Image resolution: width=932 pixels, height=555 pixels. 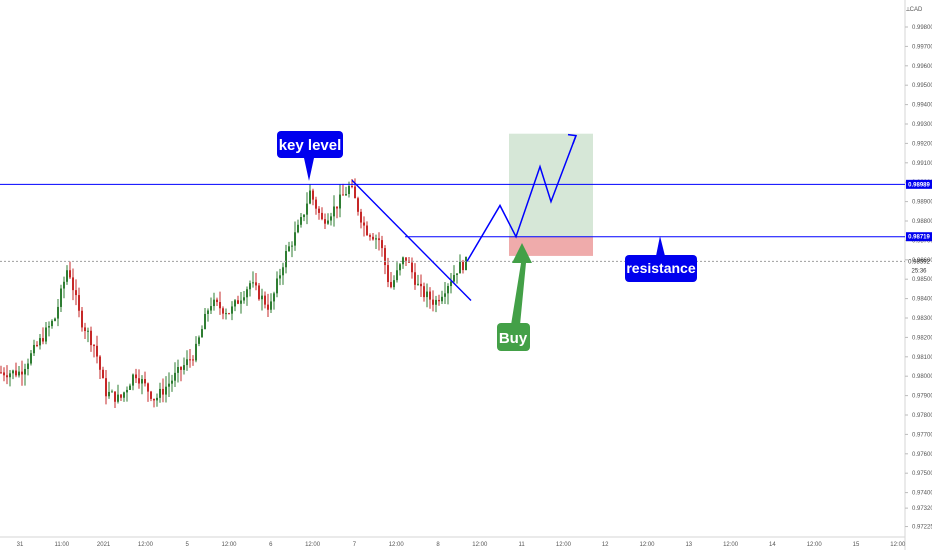 I want to click on time-tick-19: 12:00, so click(x=815, y=545).